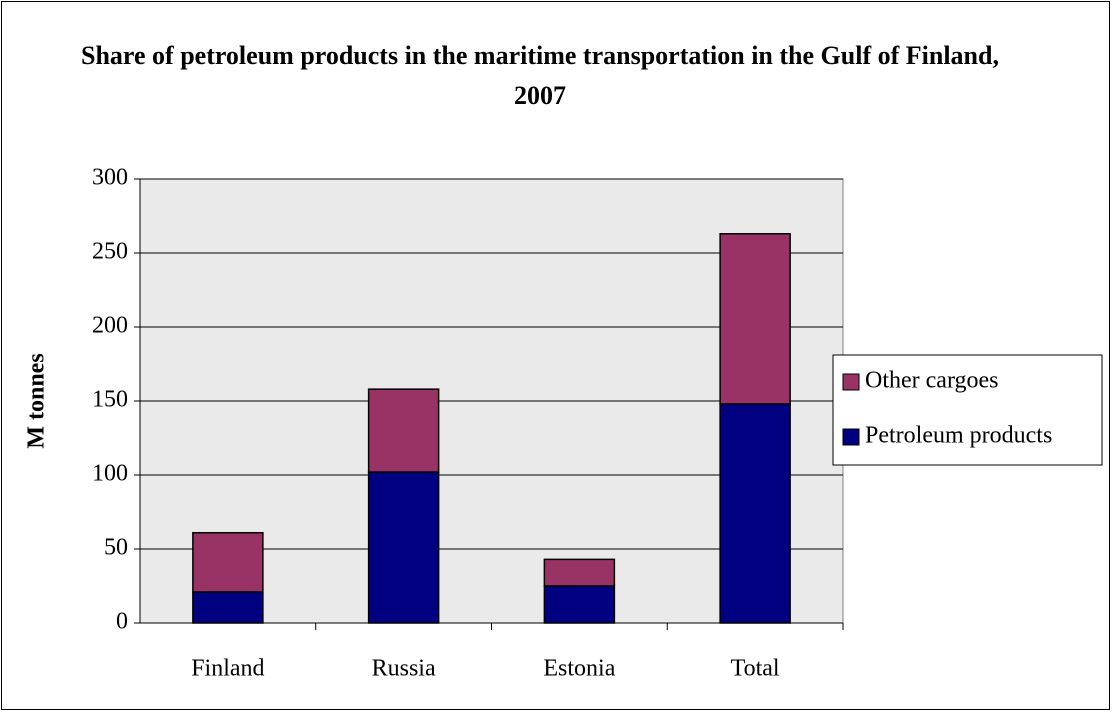  I want to click on y-tick-label: 50, so click(116, 548).